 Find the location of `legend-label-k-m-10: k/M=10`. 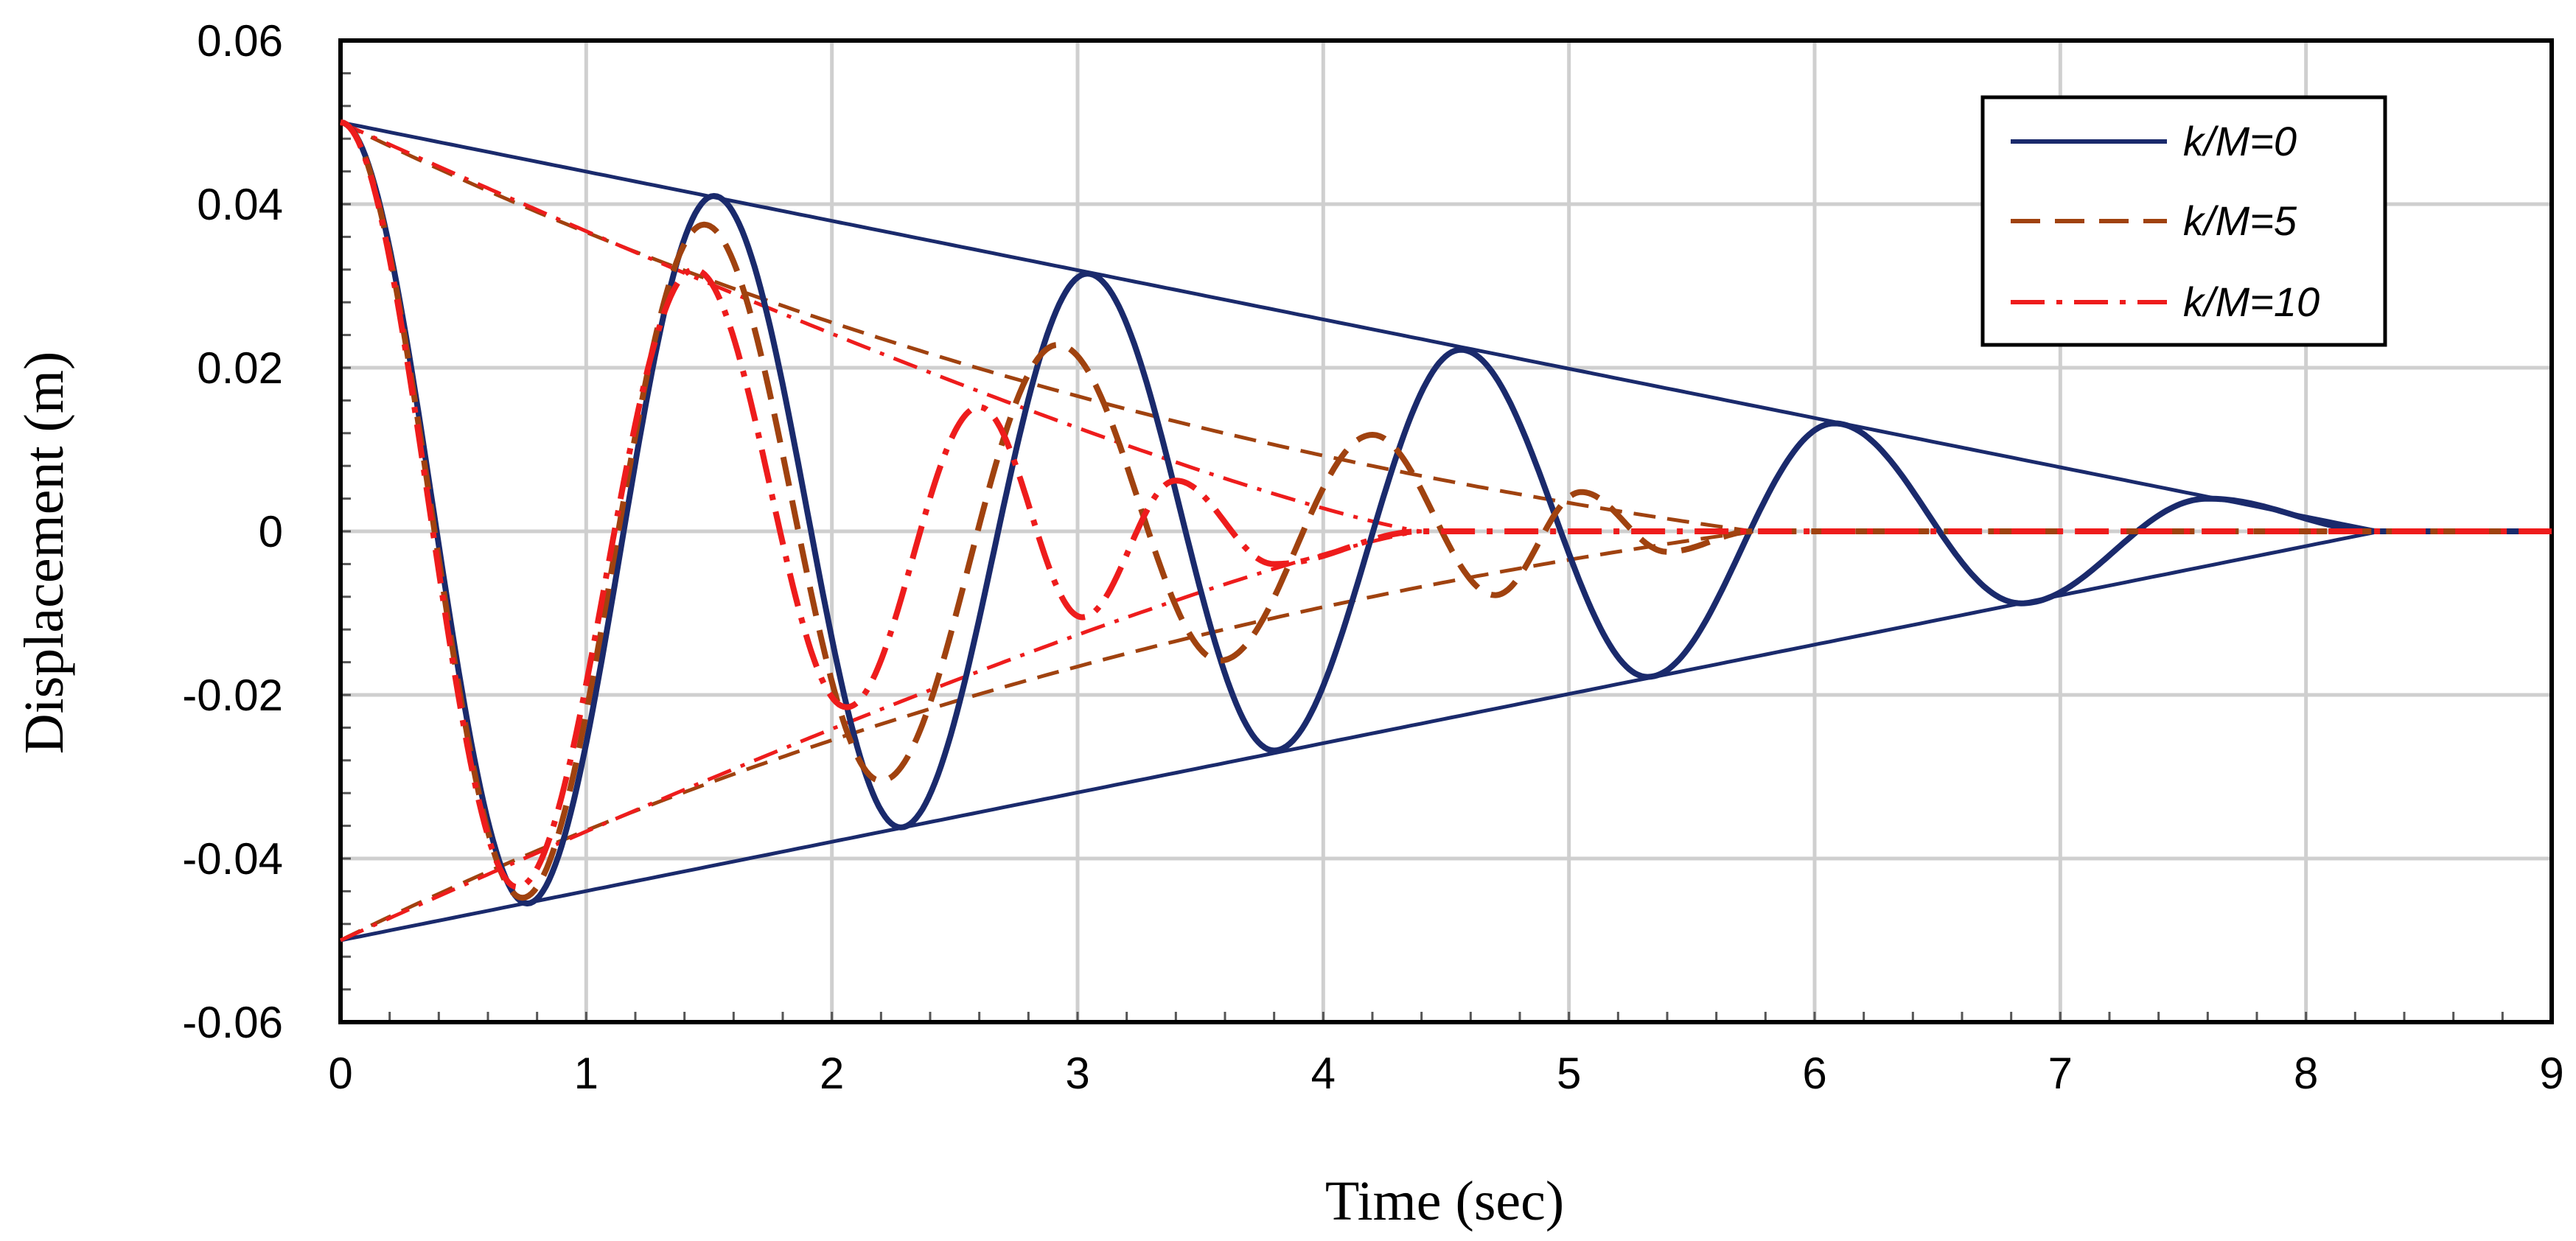

legend-label-k-m-10: k/M=10 is located at coordinates (2251, 302).